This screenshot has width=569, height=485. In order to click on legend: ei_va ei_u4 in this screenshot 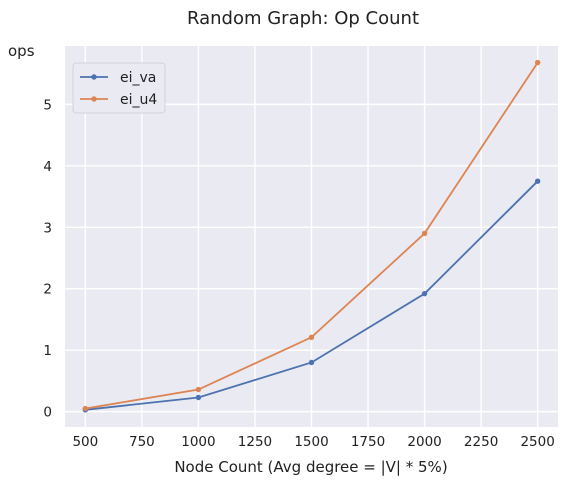, I will do `click(119, 88)`.